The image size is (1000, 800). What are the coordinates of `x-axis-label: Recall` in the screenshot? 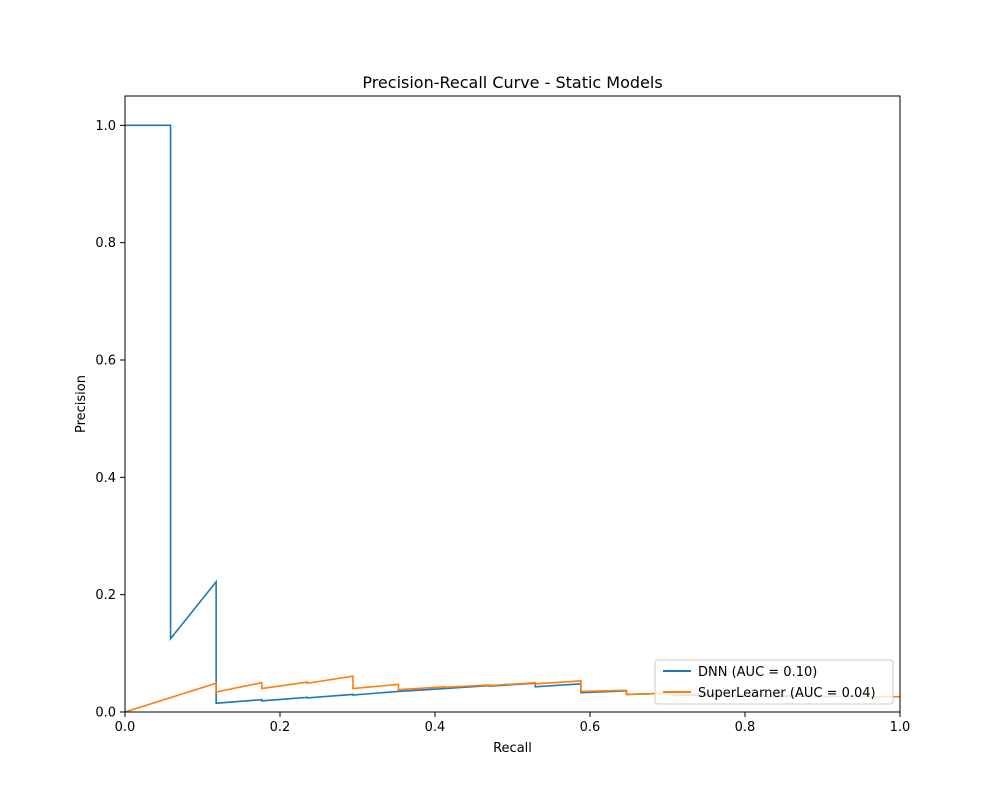 It's located at (512, 748).